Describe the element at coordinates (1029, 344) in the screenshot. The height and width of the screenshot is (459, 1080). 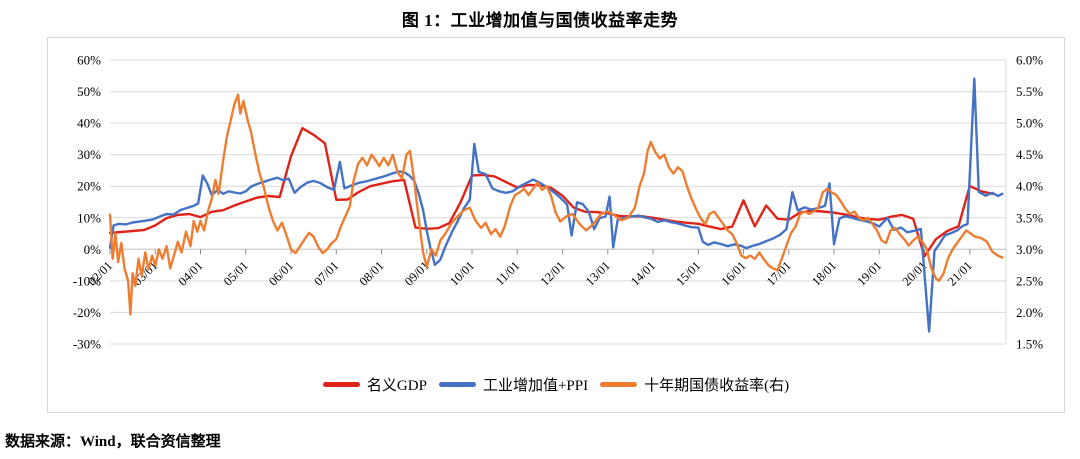
I see `svg-text: 1.5%` at that location.